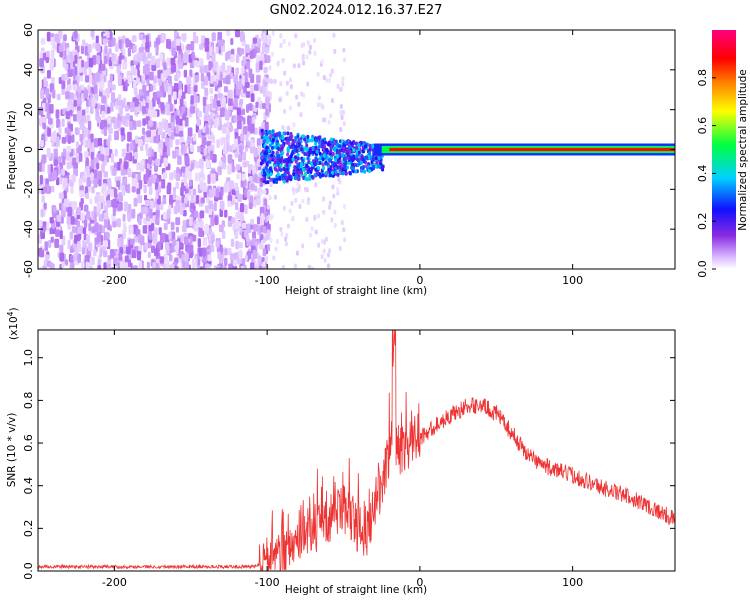  What do you see at coordinates (28, 571) in the screenshot?
I see `y-tick-label: 0.0` at bounding box center [28, 571].